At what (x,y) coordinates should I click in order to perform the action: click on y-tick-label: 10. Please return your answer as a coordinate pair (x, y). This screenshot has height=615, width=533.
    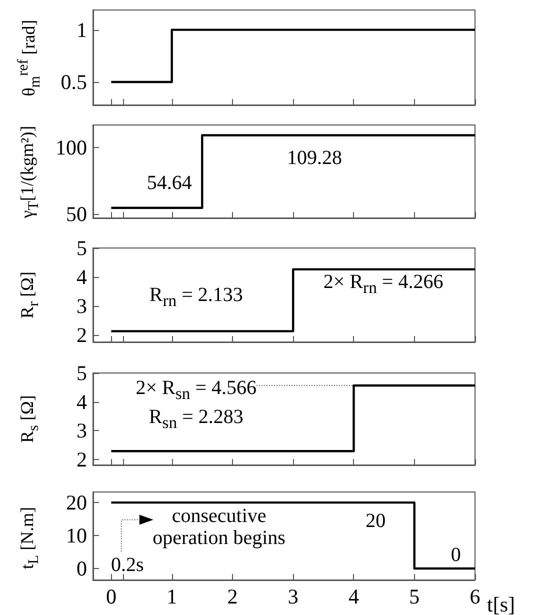
    Looking at the image, I should click on (76, 536).